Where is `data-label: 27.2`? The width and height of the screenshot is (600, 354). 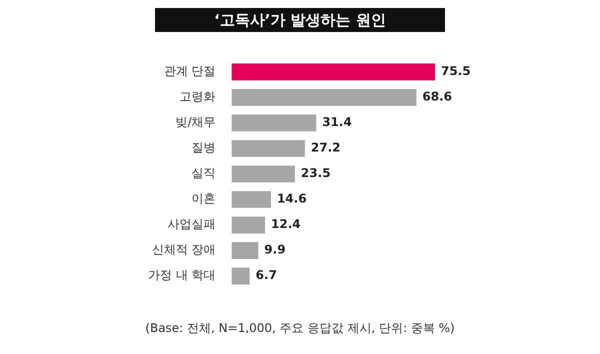 data-label: 27.2 is located at coordinates (325, 147).